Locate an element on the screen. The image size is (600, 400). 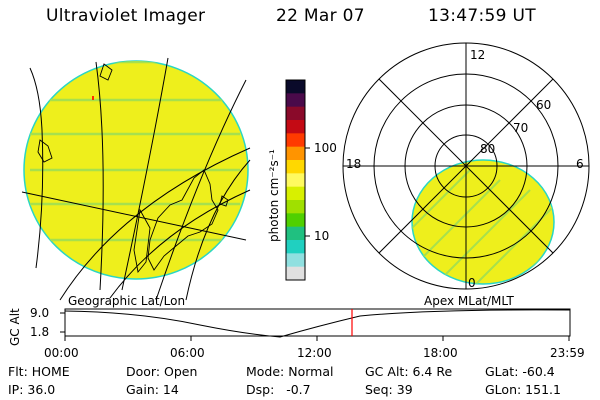
info-mode: Mode: Normal is located at coordinates (290, 371).